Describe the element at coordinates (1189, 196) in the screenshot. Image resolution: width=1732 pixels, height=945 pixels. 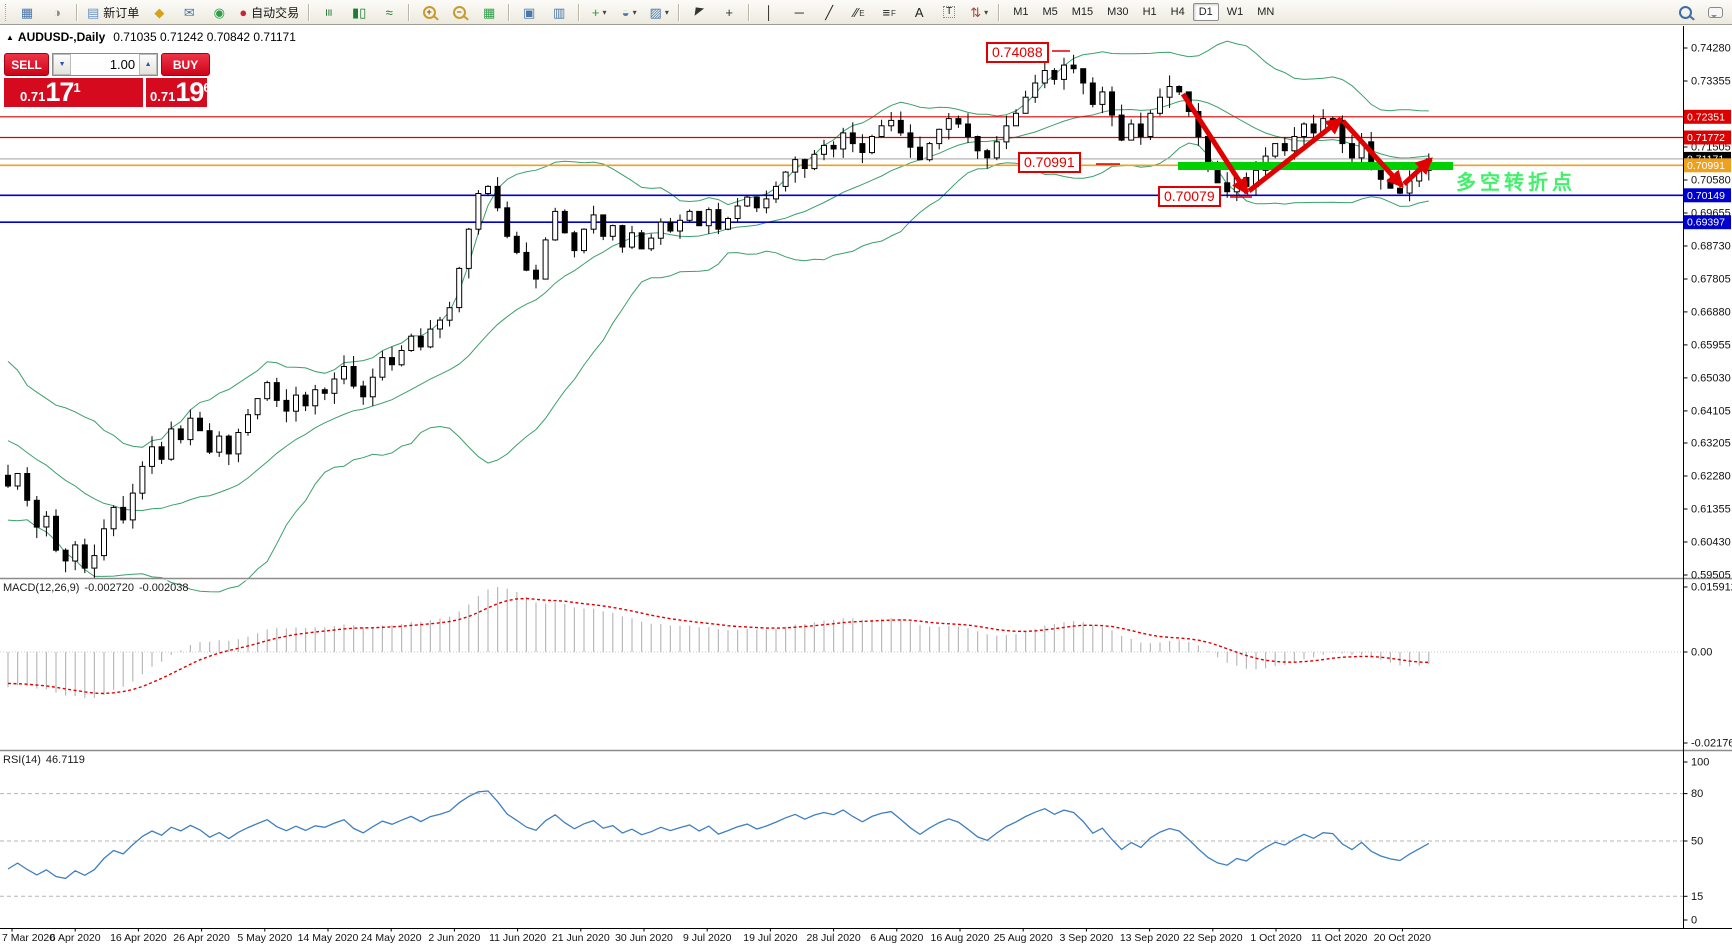
I see `annotation-trough-price: 0.70079` at that location.